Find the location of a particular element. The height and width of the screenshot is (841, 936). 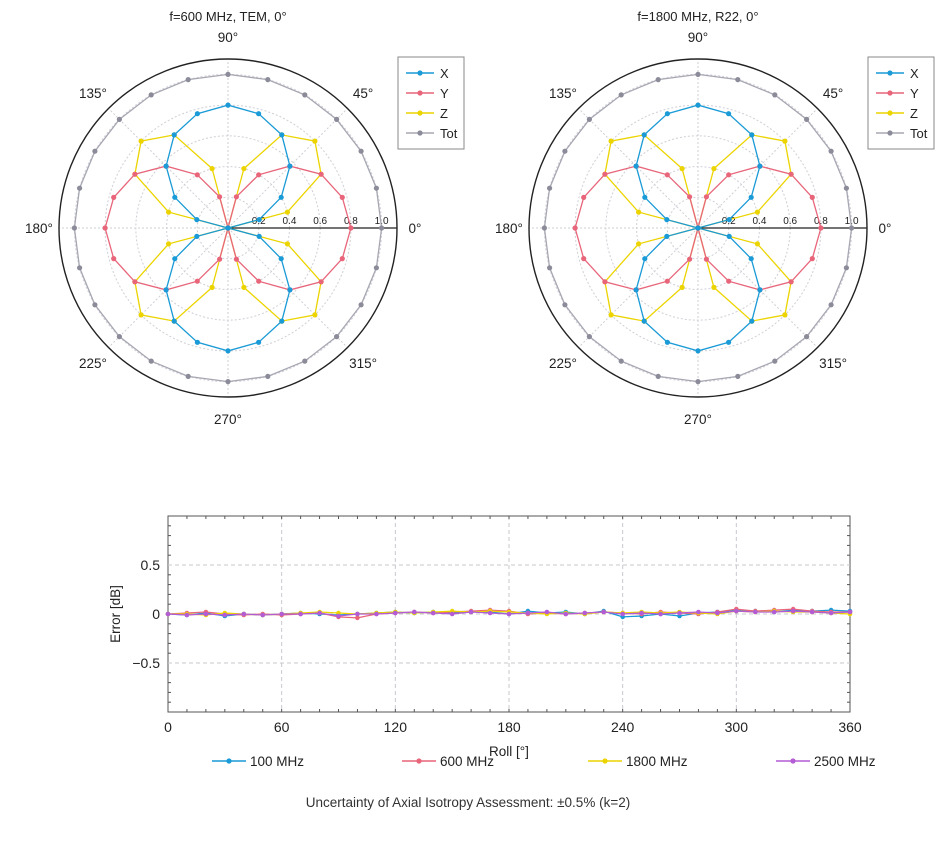

x-tick-label: 180 is located at coordinates (509, 727).